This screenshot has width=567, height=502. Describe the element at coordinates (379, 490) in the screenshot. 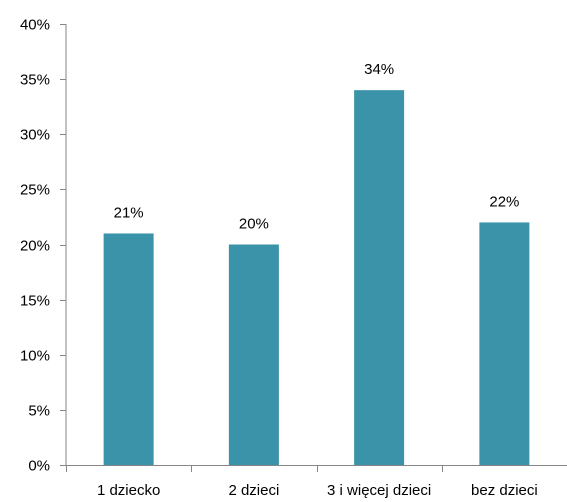

I see `x-category-label: 3 i więcej dzieci` at that location.